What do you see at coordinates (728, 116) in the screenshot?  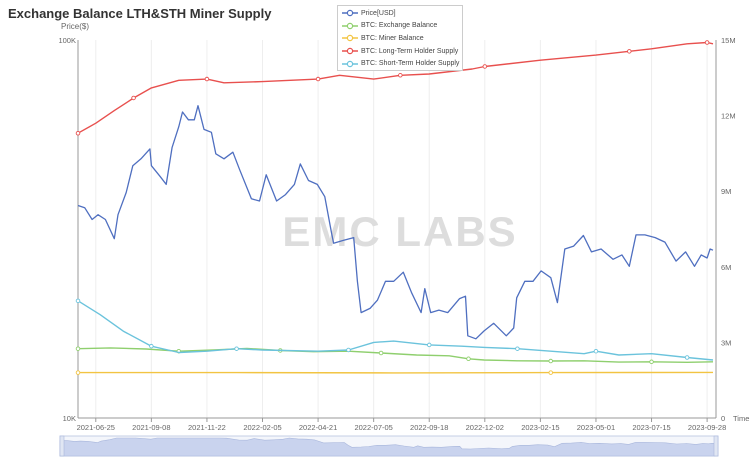 I see `y-right-tick-label: 12M` at bounding box center [728, 116].